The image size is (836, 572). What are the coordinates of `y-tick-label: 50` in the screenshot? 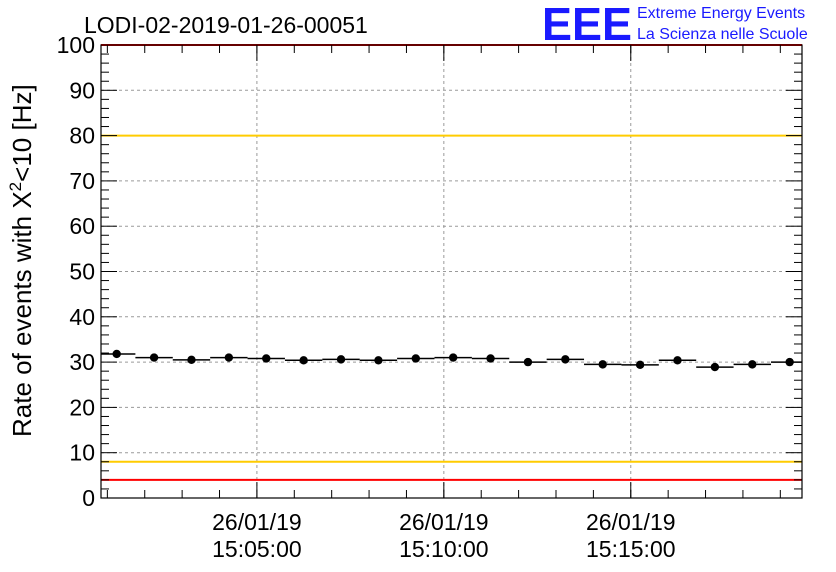 It's located at (82, 272).